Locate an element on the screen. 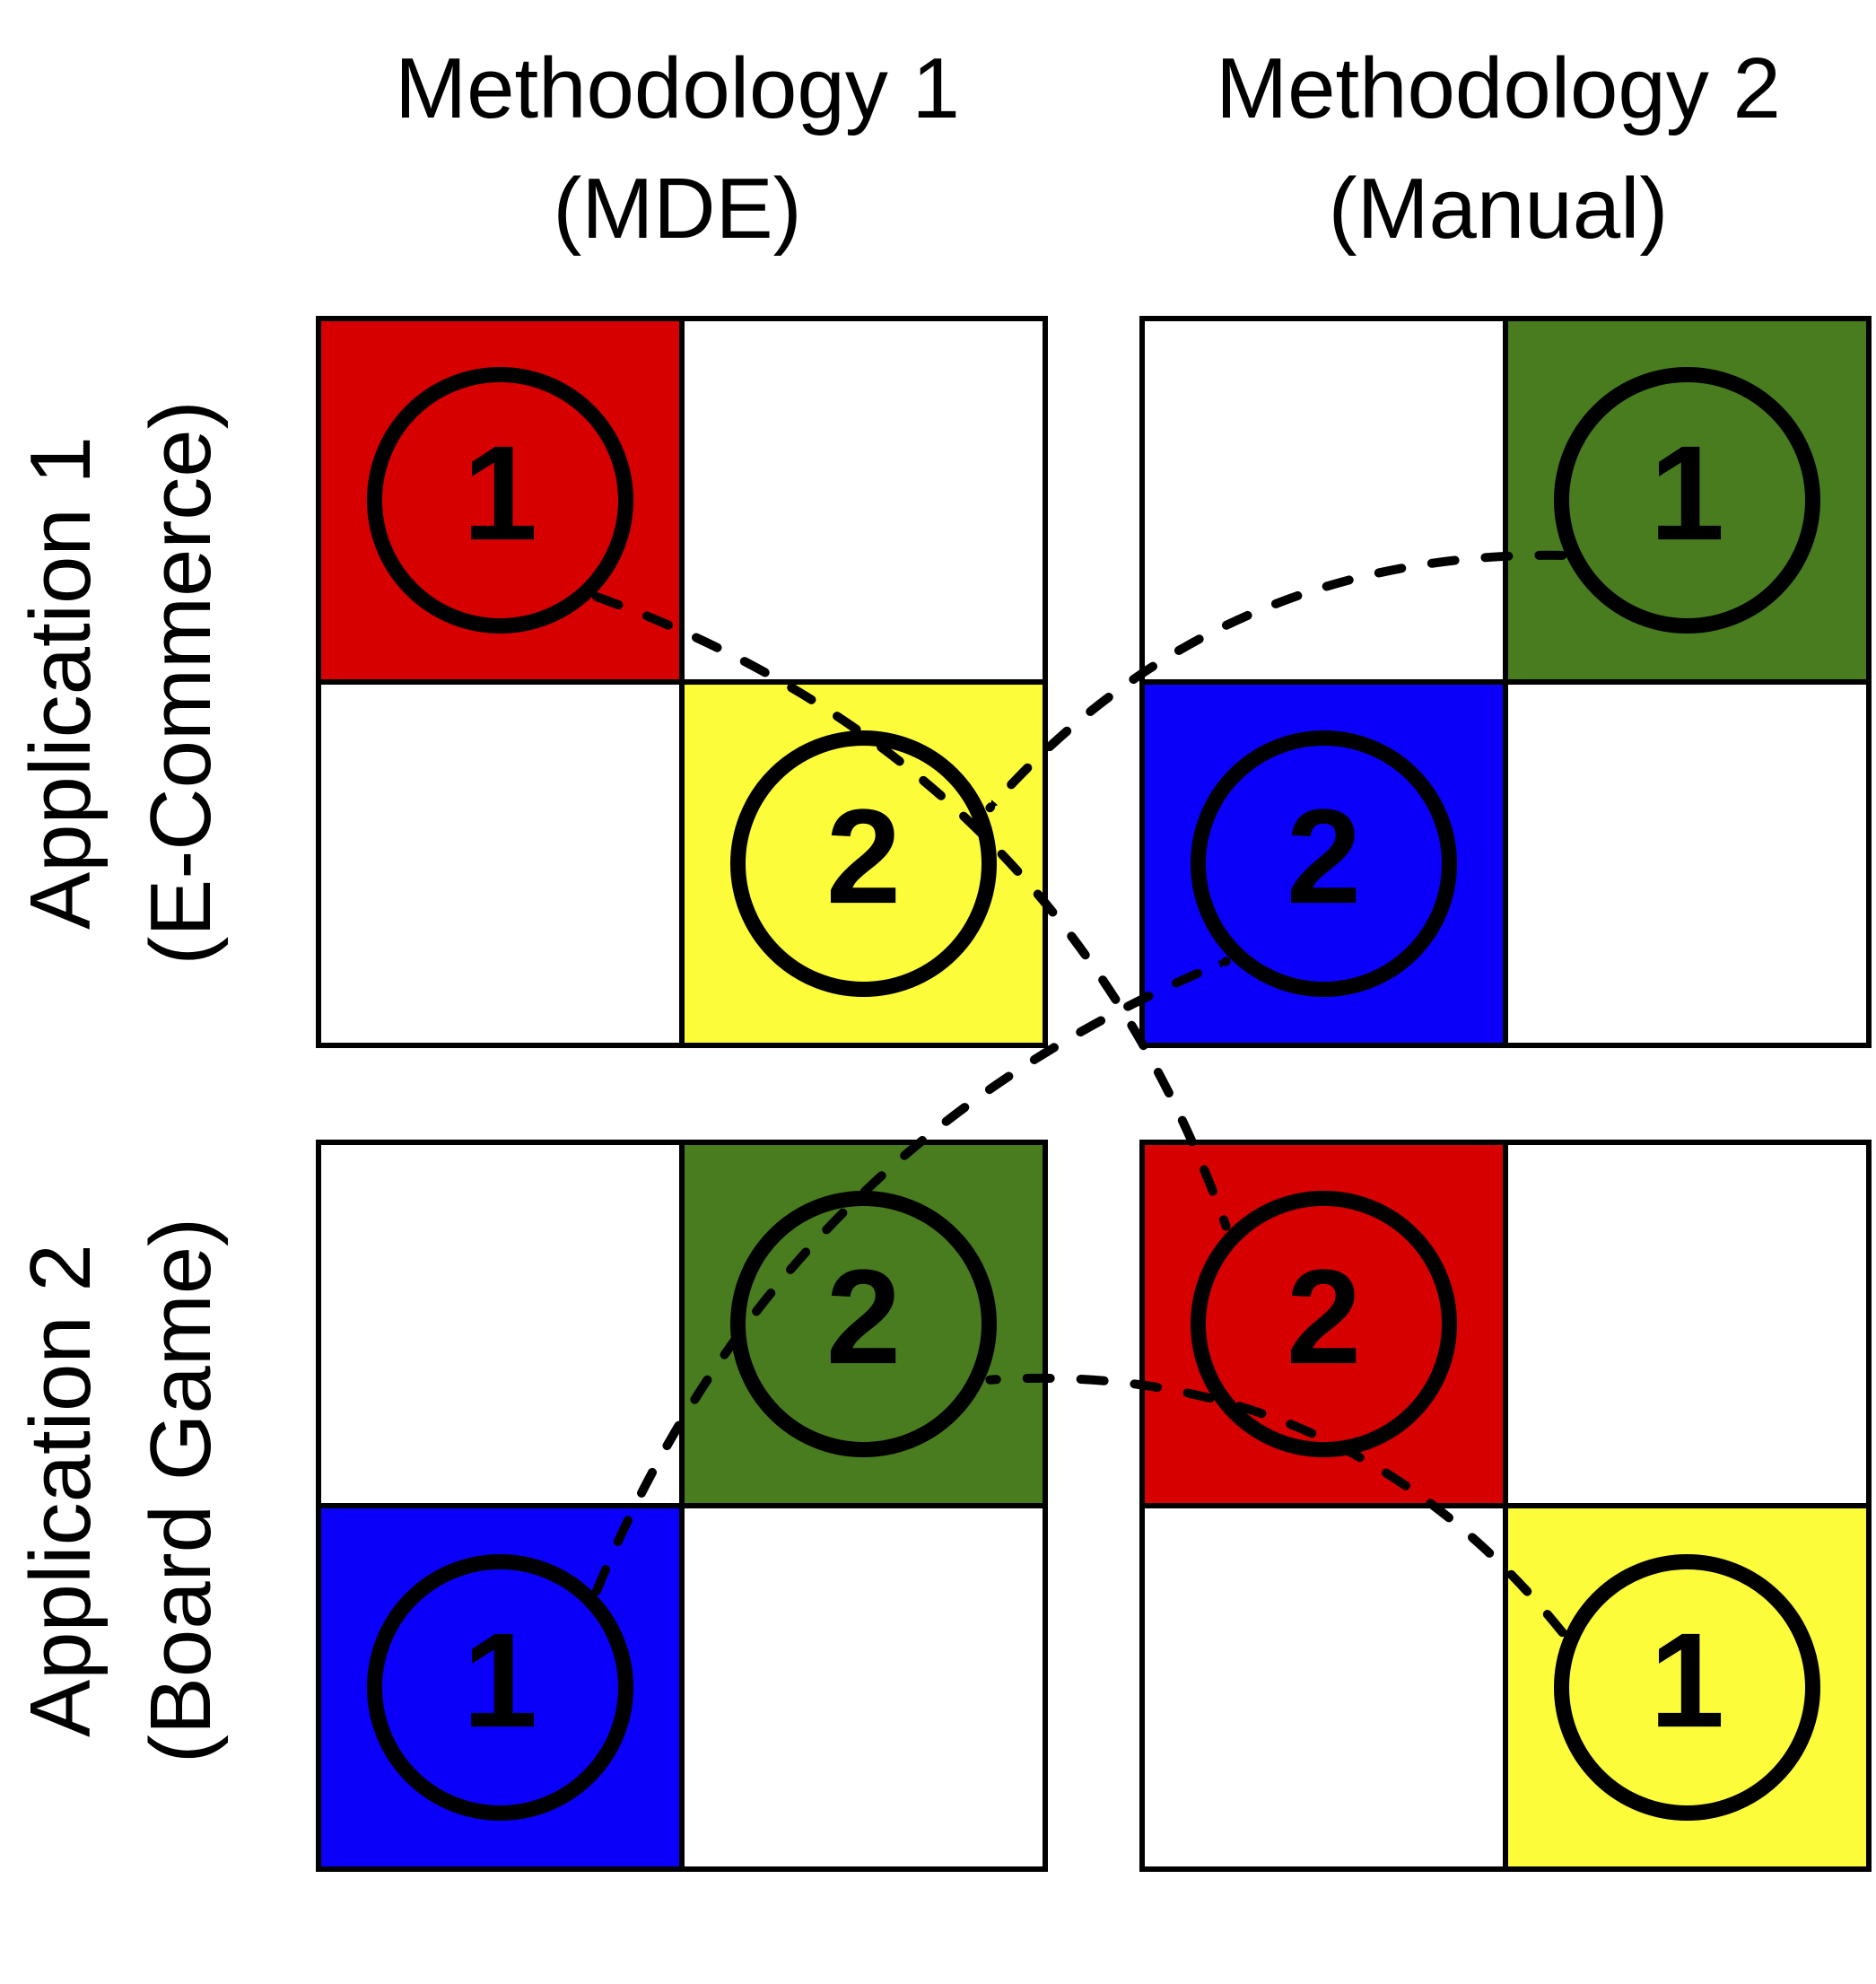 This screenshot has height=1984, width=1876. quadrant-app1-mde: 12 is located at coordinates (682, 682).